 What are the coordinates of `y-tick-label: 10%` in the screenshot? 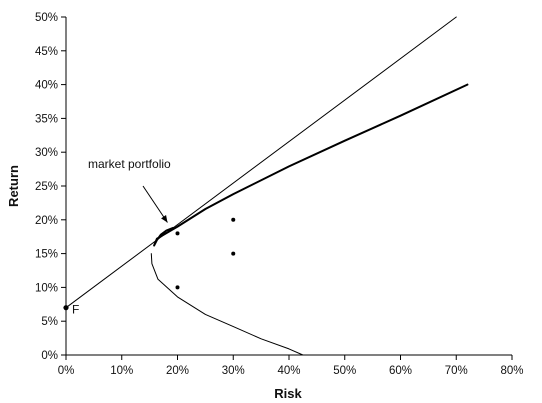 It's located at (46, 288).